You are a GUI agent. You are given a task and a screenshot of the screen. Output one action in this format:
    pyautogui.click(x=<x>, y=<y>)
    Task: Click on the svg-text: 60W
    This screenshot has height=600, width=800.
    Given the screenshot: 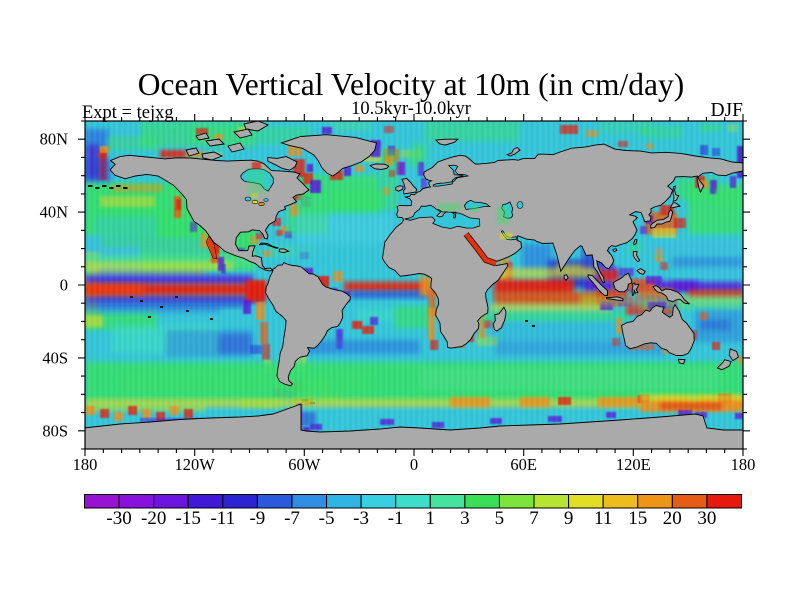 What is the action you would take?
    pyautogui.click(x=304, y=464)
    